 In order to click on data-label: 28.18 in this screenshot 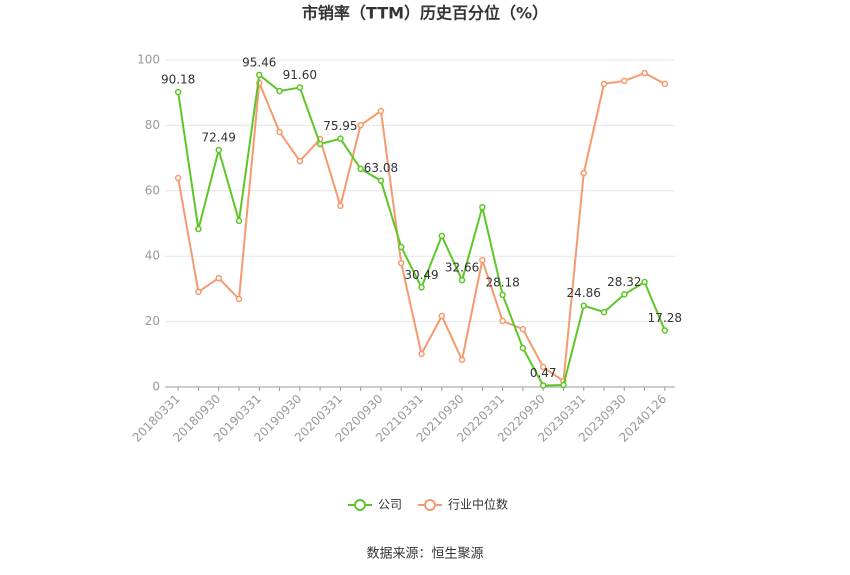, I will do `click(502, 282)`.